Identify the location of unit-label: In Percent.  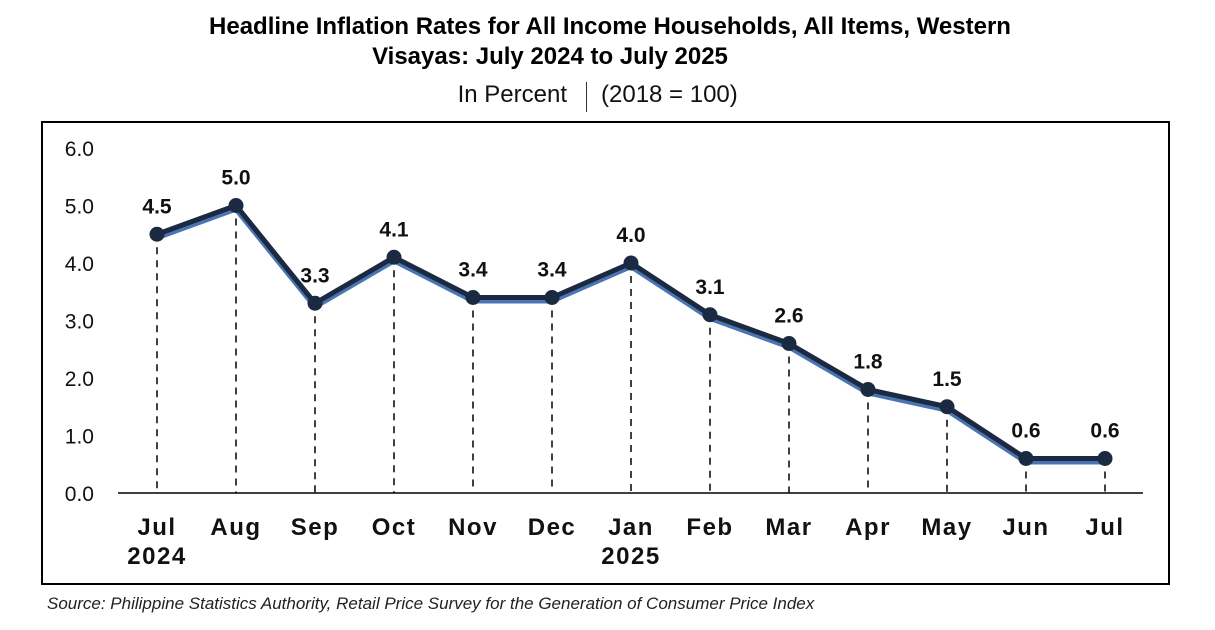
(512, 94).